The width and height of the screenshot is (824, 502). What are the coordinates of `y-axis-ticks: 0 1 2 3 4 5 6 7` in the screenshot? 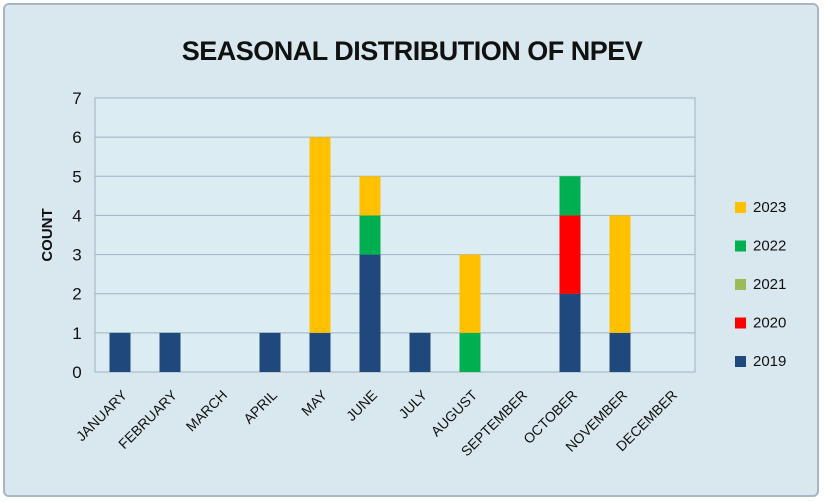 It's located at (76, 235).